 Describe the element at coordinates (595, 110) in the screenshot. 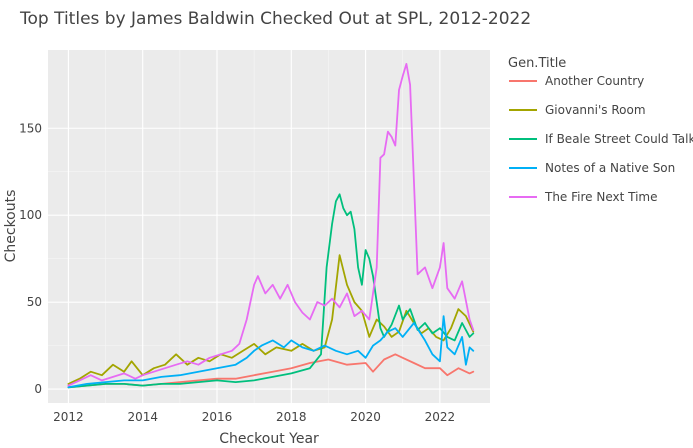

I see `legend-label-giovanni-s-room: Giovanni's Room` at that location.